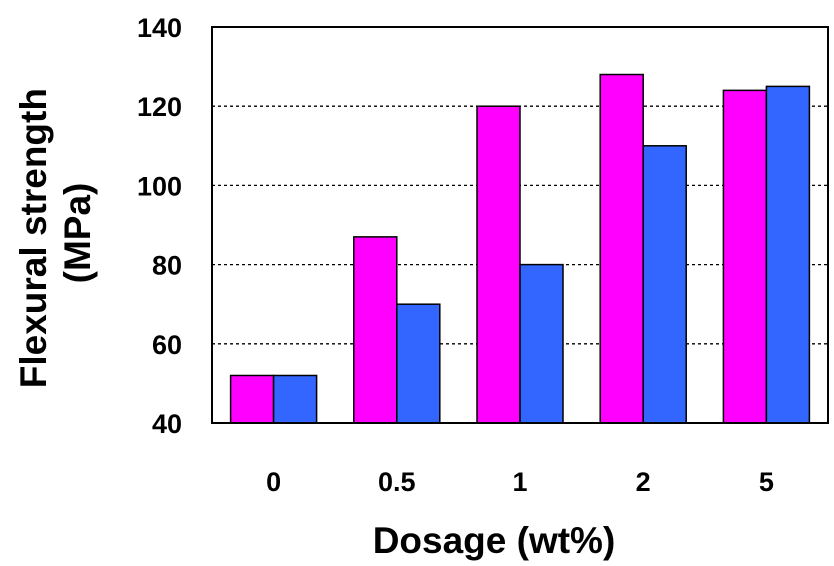 This screenshot has height=566, width=834. Describe the element at coordinates (159, 28) in the screenshot. I see `y-tick-label: 140` at that location.